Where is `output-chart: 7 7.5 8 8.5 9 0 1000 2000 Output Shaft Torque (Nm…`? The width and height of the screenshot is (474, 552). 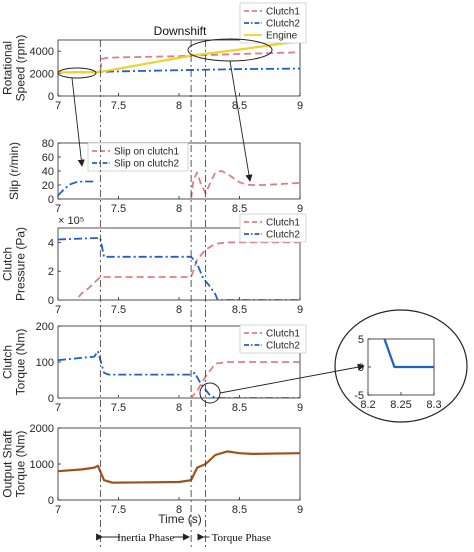
output-chart: 7 7.5 8 8.5 9 0 1000 2000 Output Shaft Torque (Nm… is located at coordinates (152, 469).